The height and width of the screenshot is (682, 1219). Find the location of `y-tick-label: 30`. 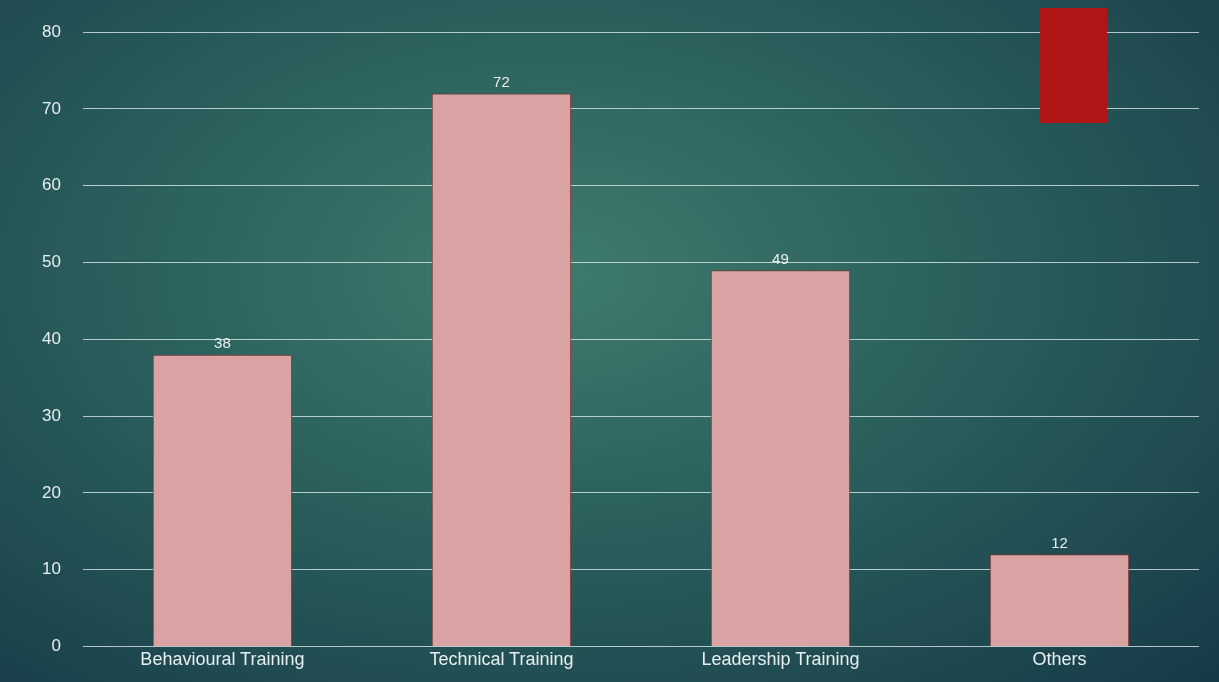

y-tick-label: 30 is located at coordinates (51, 415).